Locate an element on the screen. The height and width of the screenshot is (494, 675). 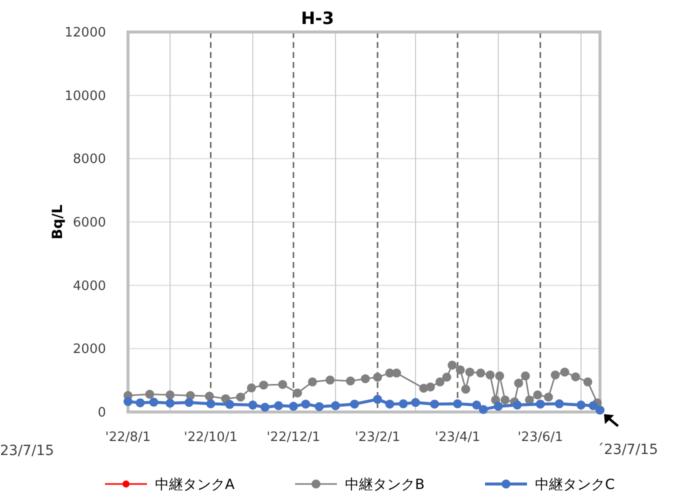
y-axis-title: Bq/L is located at coordinates (58, 222).